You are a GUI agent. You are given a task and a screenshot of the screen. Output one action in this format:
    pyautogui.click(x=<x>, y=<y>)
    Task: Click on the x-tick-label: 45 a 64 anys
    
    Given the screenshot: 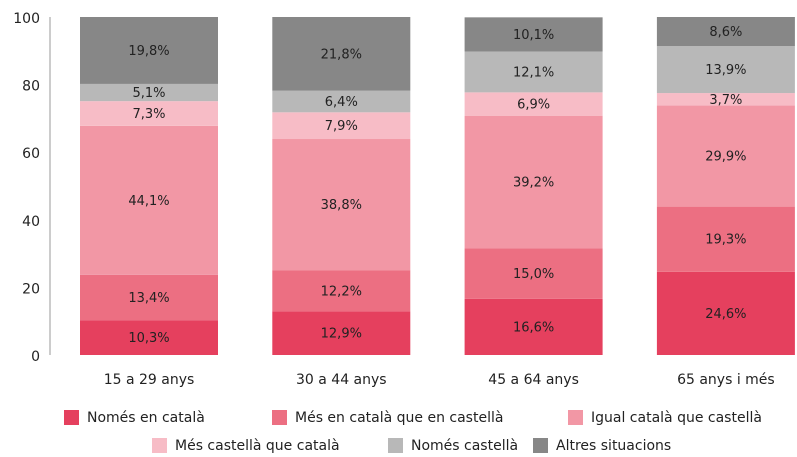 What is the action you would take?
    pyautogui.click(x=533, y=380)
    